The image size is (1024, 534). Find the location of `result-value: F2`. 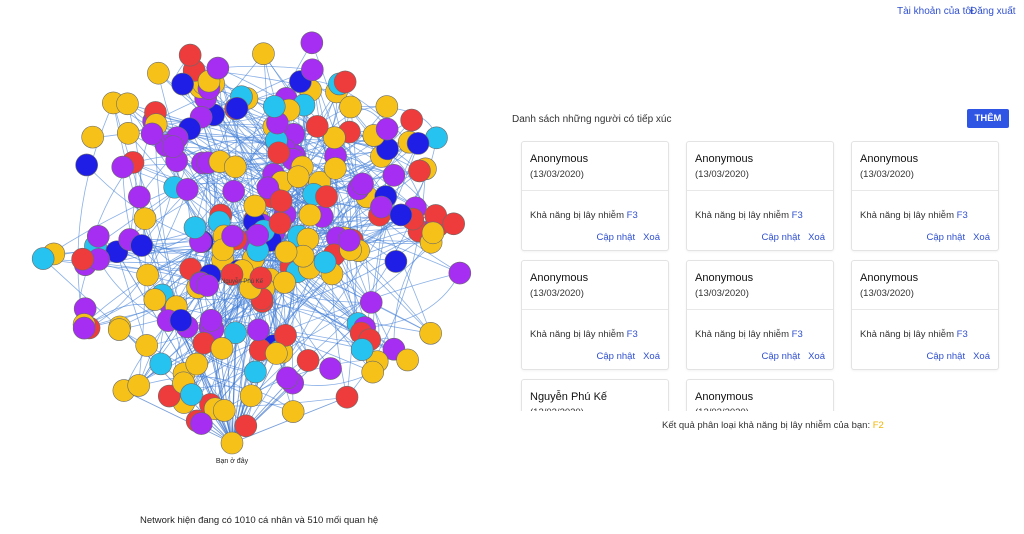

result-value: F2 is located at coordinates (878, 425).